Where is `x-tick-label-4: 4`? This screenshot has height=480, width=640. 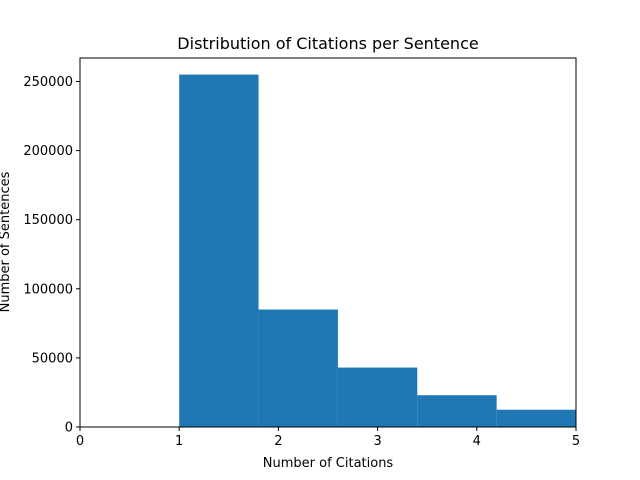
x-tick-label-4: 4 is located at coordinates (477, 441).